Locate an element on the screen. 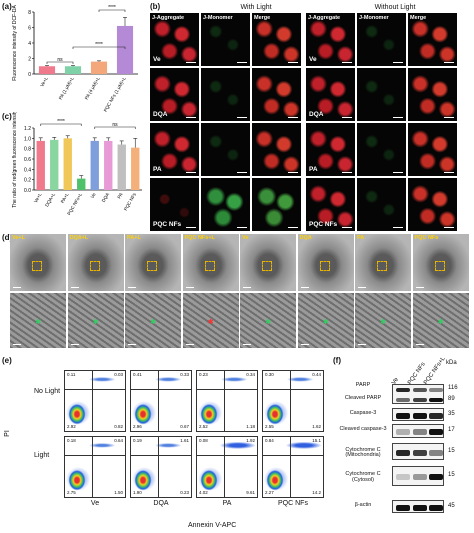 The width and height of the screenshot is (474, 533). quadrant-value: 0.30 is located at coordinates (269, 374).